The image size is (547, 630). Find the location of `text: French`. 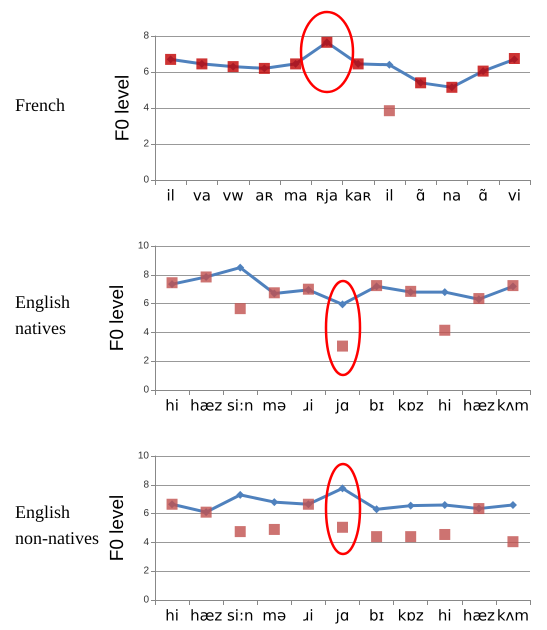

text: French is located at coordinates (40, 105).